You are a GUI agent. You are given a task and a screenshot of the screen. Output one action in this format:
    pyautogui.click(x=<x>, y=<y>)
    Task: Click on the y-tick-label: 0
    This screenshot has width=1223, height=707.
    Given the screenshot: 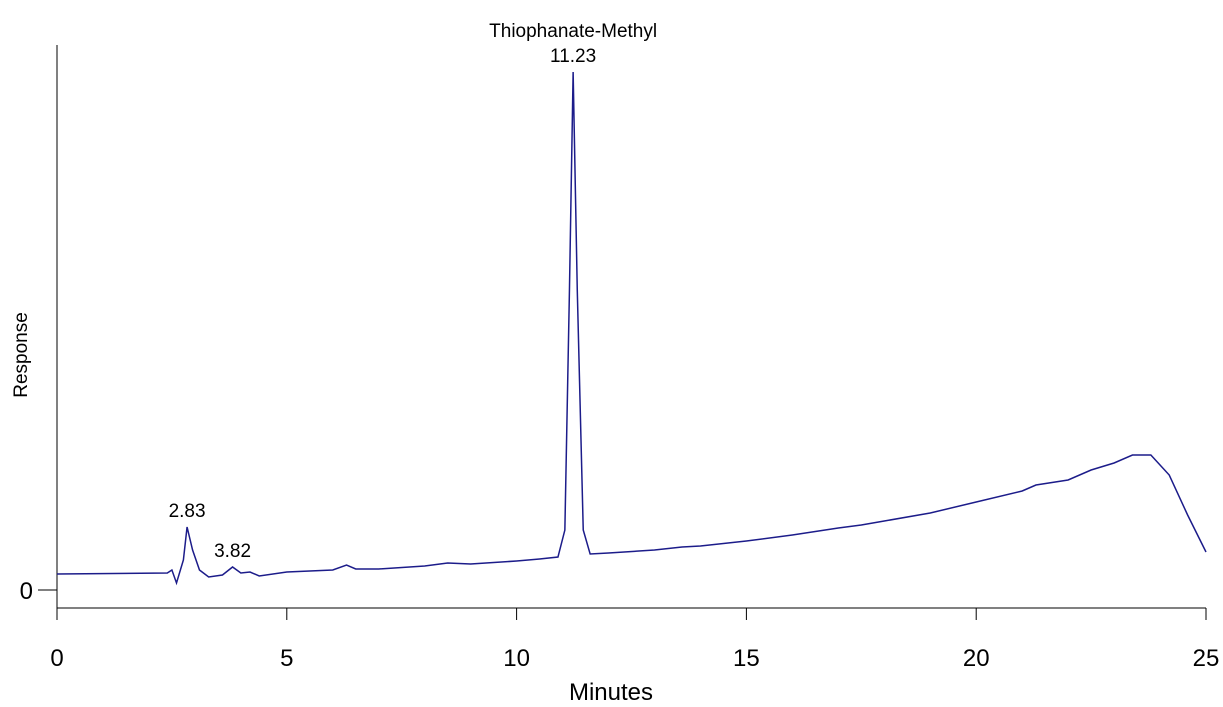 What is the action you would take?
    pyautogui.click(x=26, y=591)
    